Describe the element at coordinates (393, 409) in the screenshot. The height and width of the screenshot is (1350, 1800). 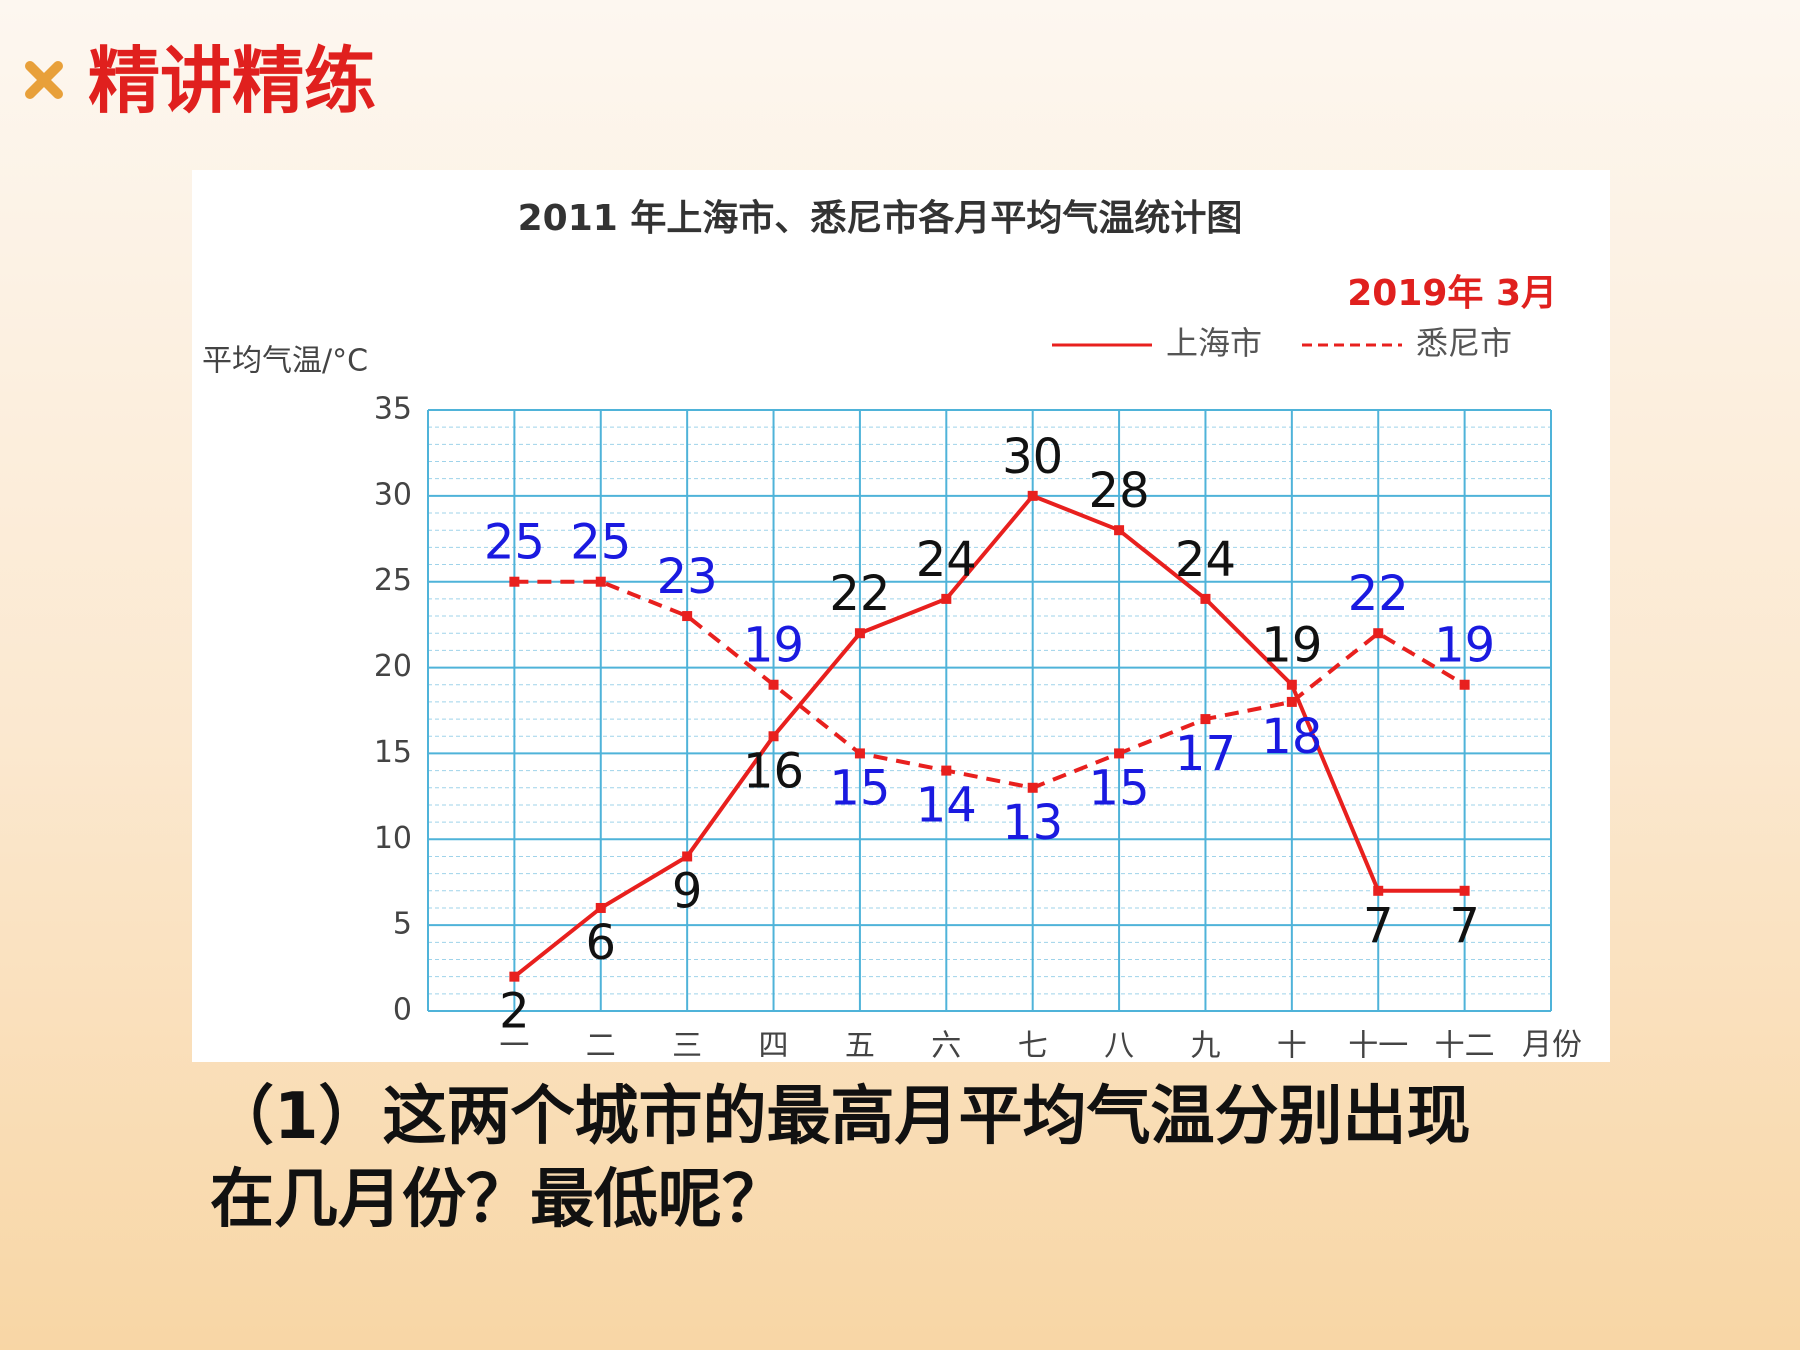
I see `y-tick-label: 35` at that location.